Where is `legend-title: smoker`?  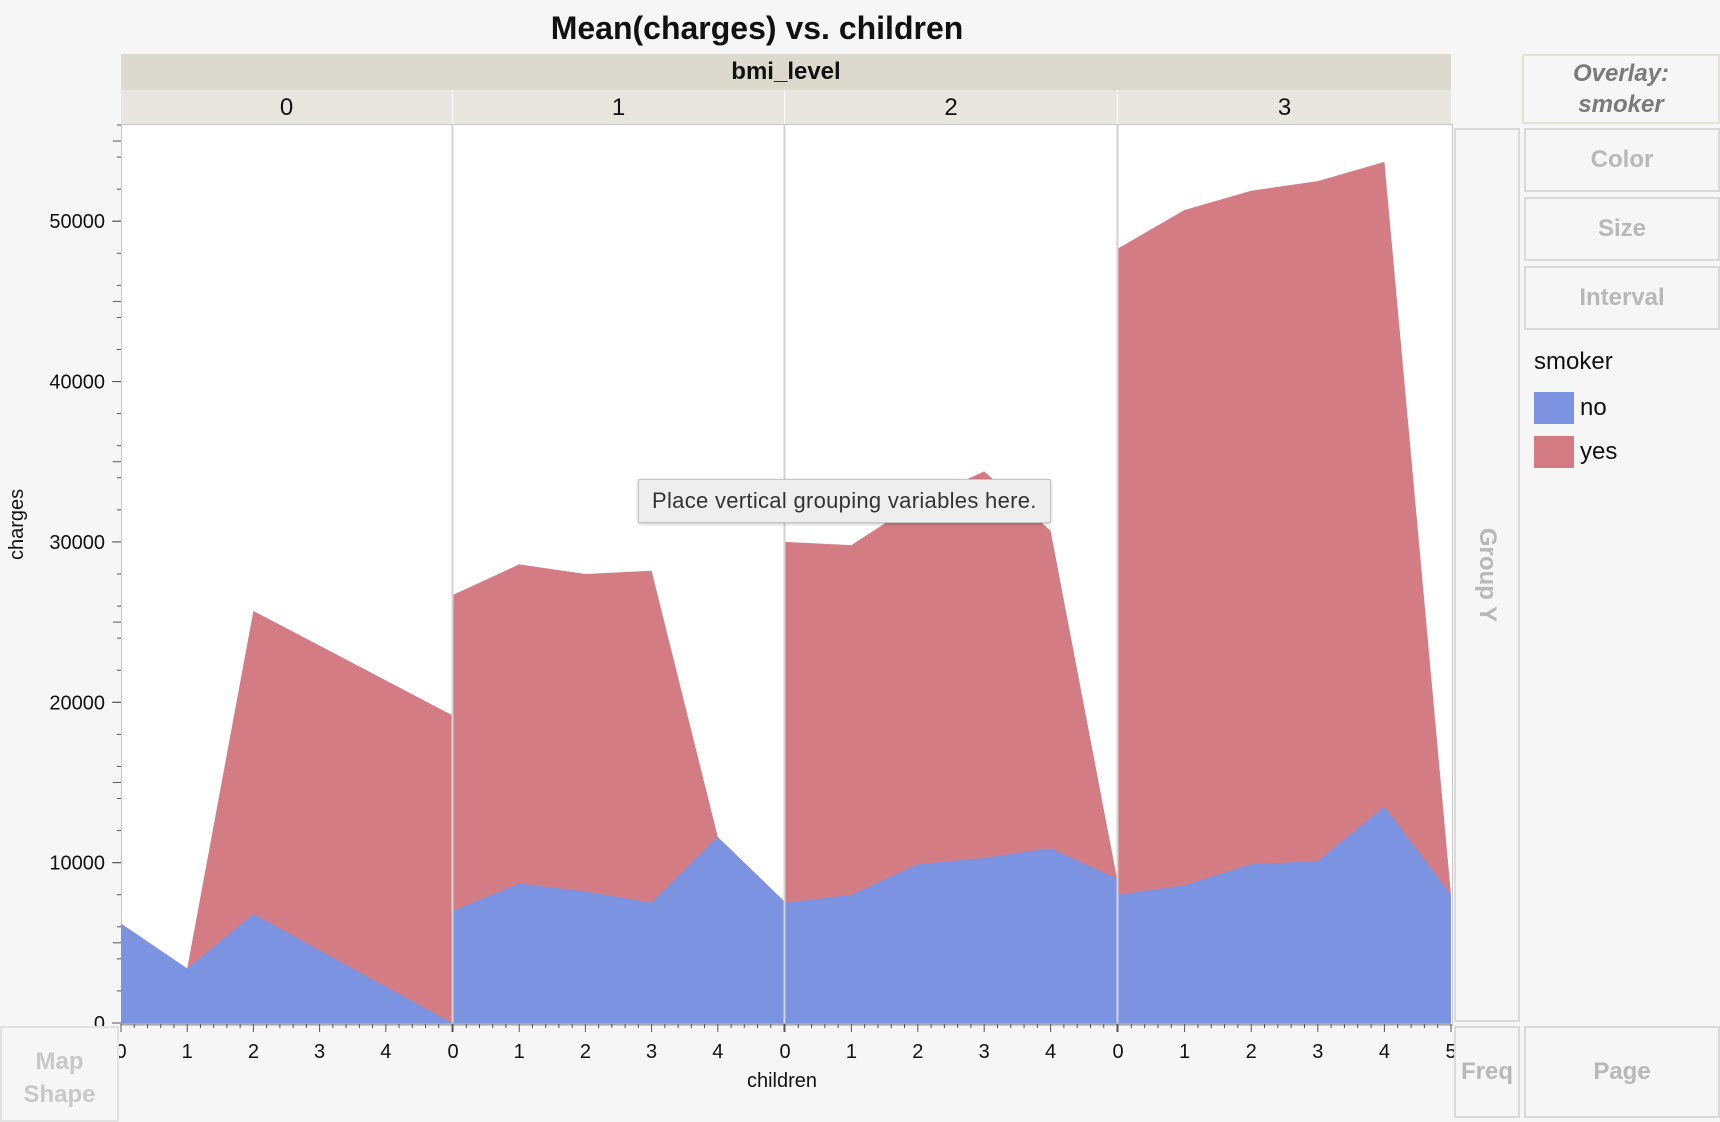
legend-title: smoker is located at coordinates (1573, 361).